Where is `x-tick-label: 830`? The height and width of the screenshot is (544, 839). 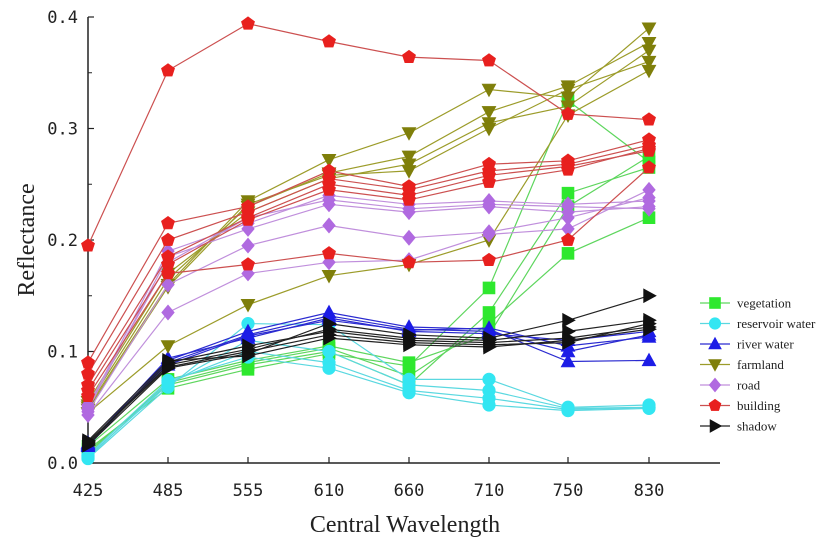
x-tick-label: 830 is located at coordinates (649, 491).